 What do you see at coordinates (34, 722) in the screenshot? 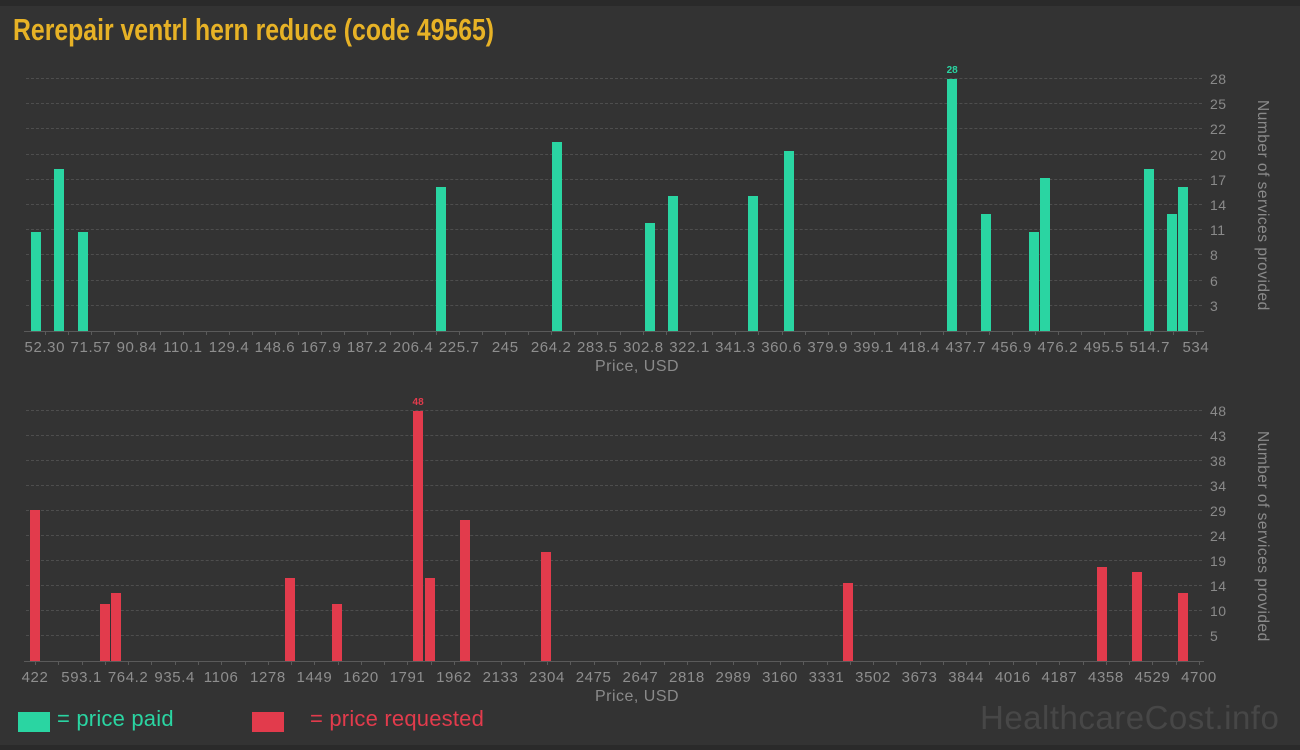
I see `legend-swatch-price-paid` at bounding box center [34, 722].